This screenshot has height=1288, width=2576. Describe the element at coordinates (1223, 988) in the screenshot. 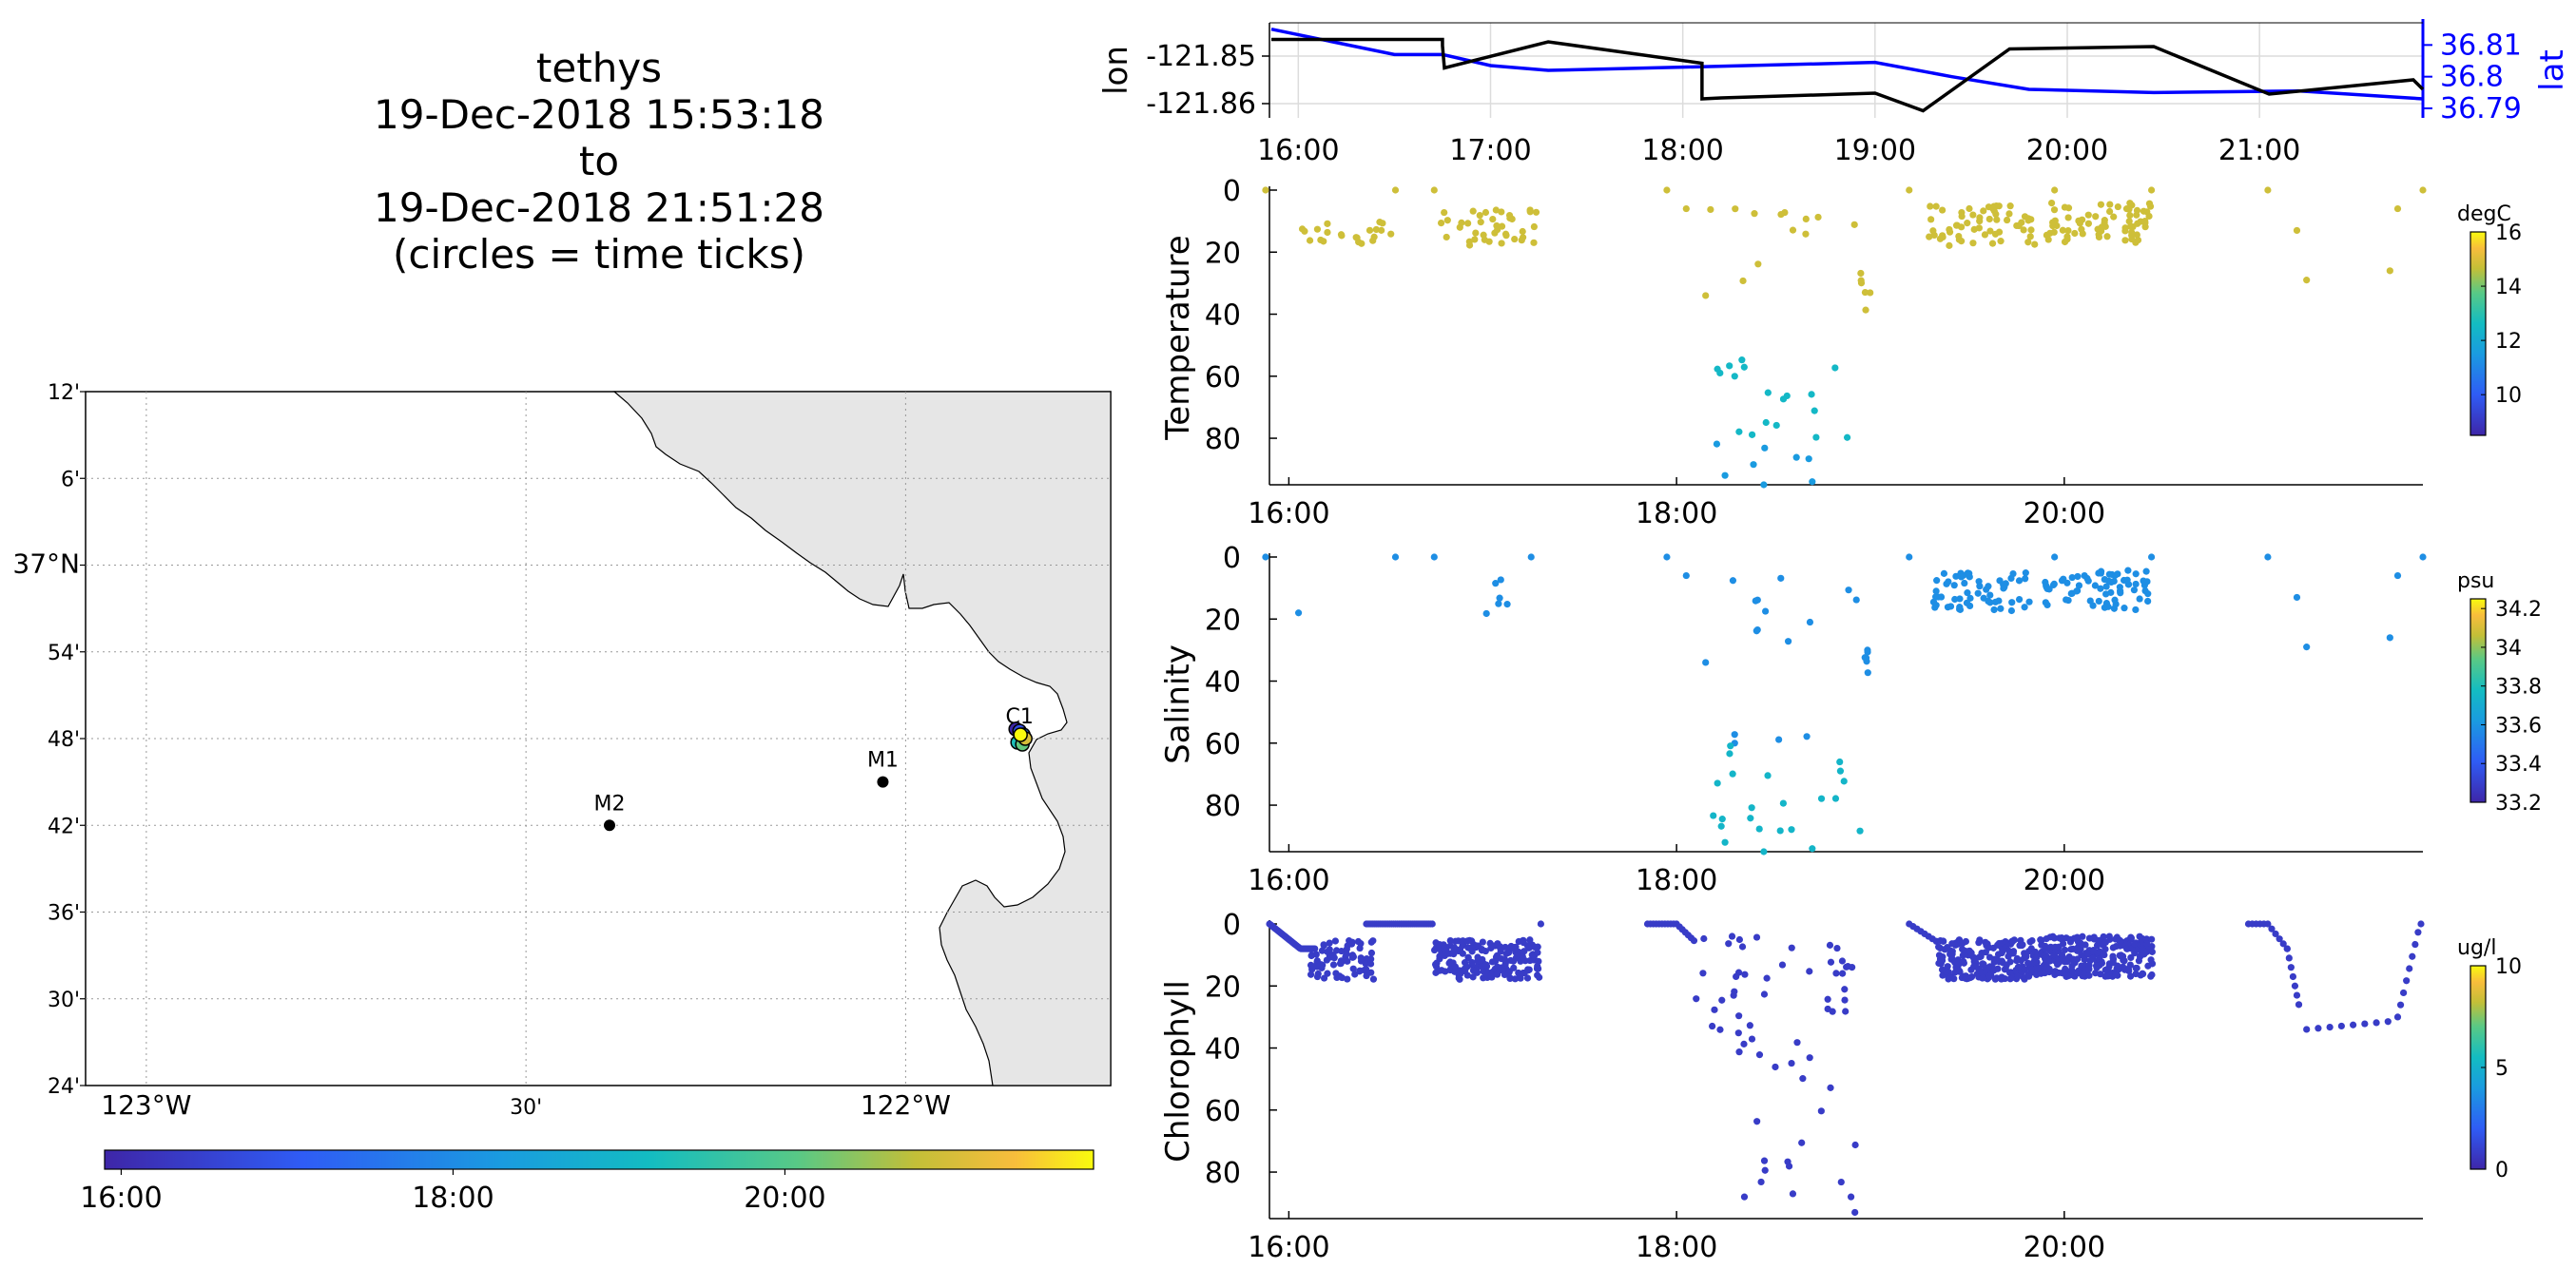

I see `chlorophyll-y-tick-label: 20` at that location.